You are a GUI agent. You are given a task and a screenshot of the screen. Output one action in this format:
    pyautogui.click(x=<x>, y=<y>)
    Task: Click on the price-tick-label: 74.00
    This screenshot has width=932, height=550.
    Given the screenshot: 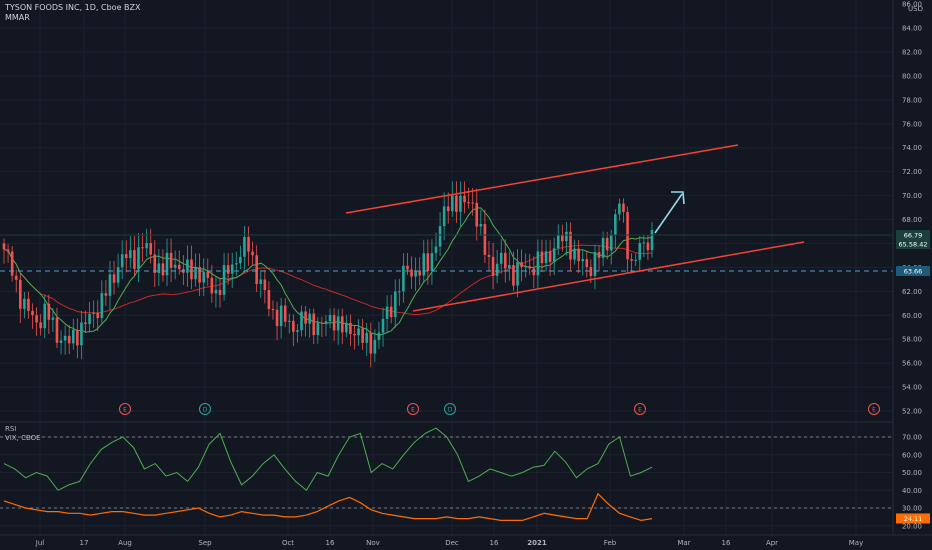 What is the action you would take?
    pyautogui.click(x=912, y=148)
    